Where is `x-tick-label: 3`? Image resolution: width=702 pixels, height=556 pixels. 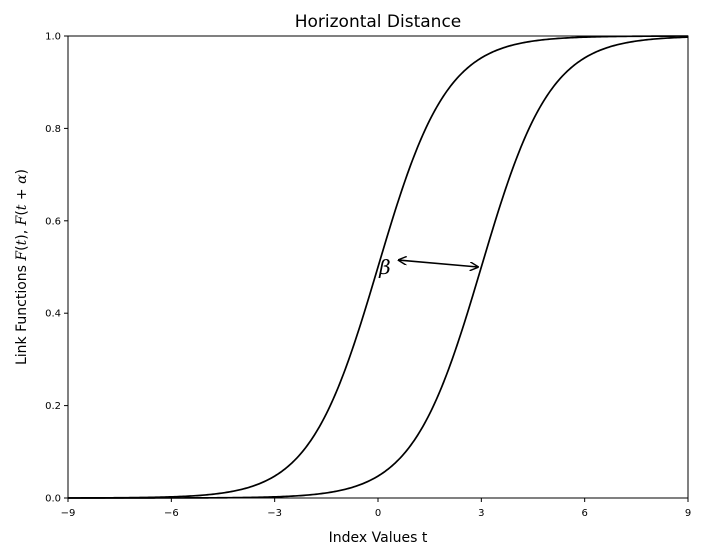
x-tick-label: 3 is located at coordinates (481, 513).